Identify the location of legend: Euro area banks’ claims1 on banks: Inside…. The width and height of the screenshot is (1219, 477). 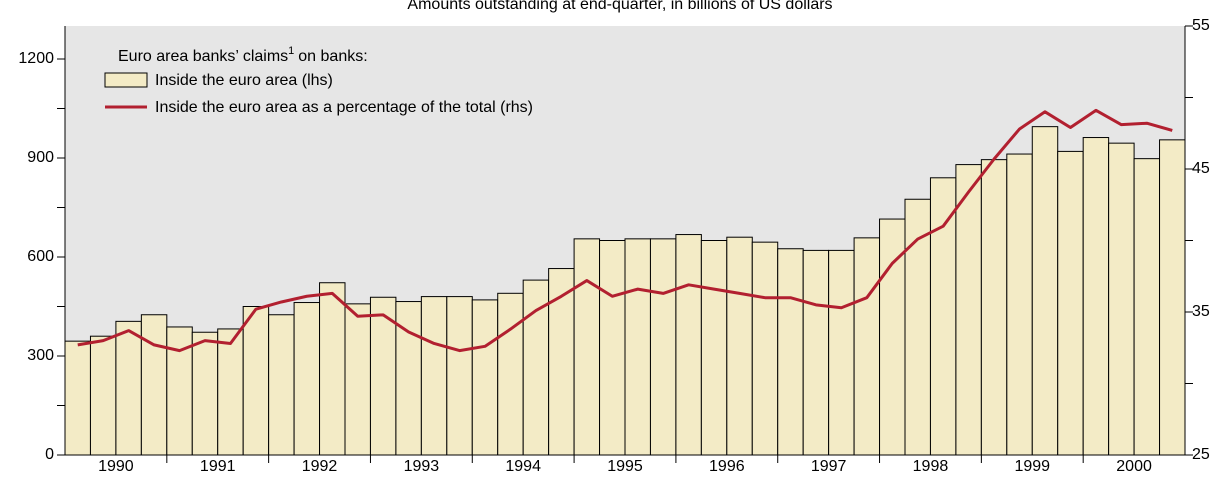
(318, 80).